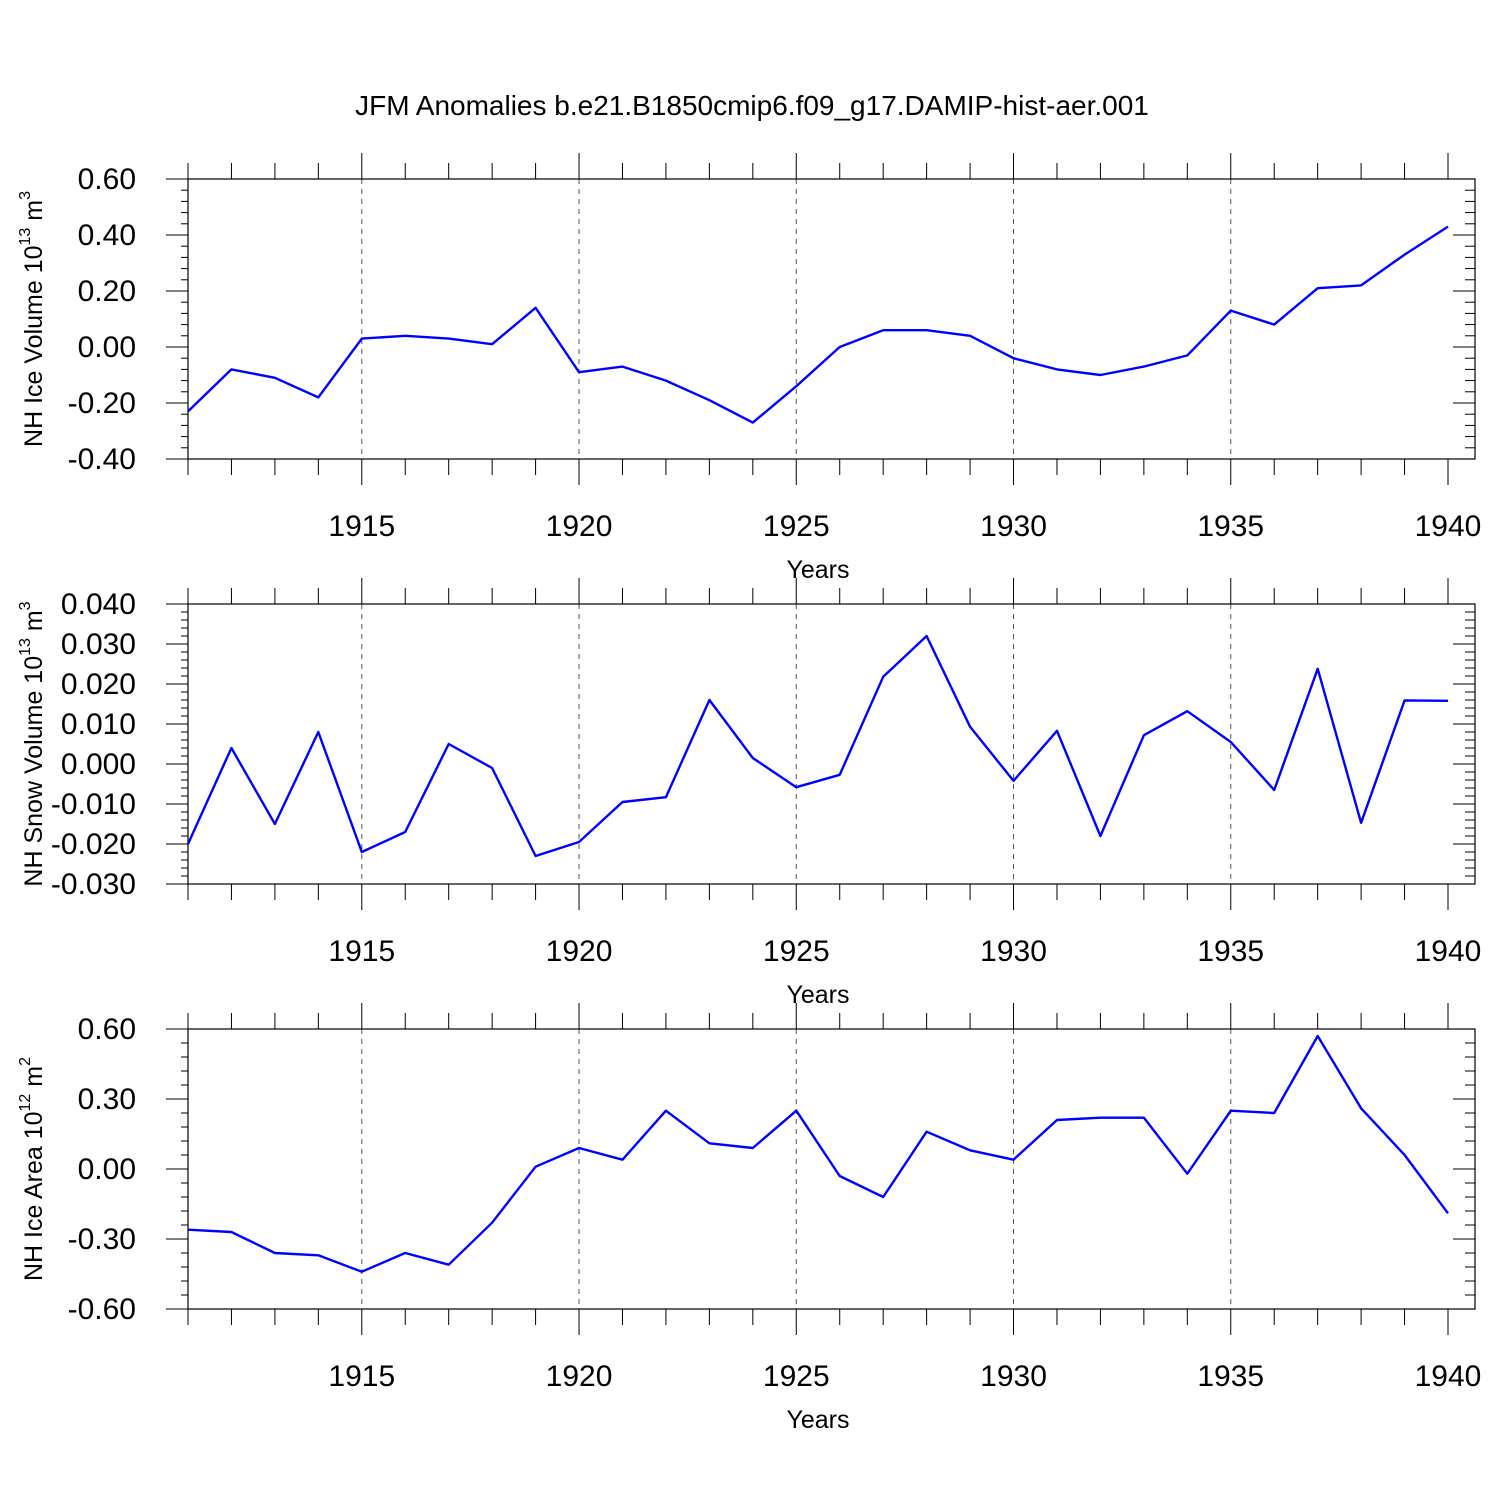 The height and width of the screenshot is (1500, 1500). What do you see at coordinates (102, 403) in the screenshot?
I see `y-tick-label: -0.20` at bounding box center [102, 403].